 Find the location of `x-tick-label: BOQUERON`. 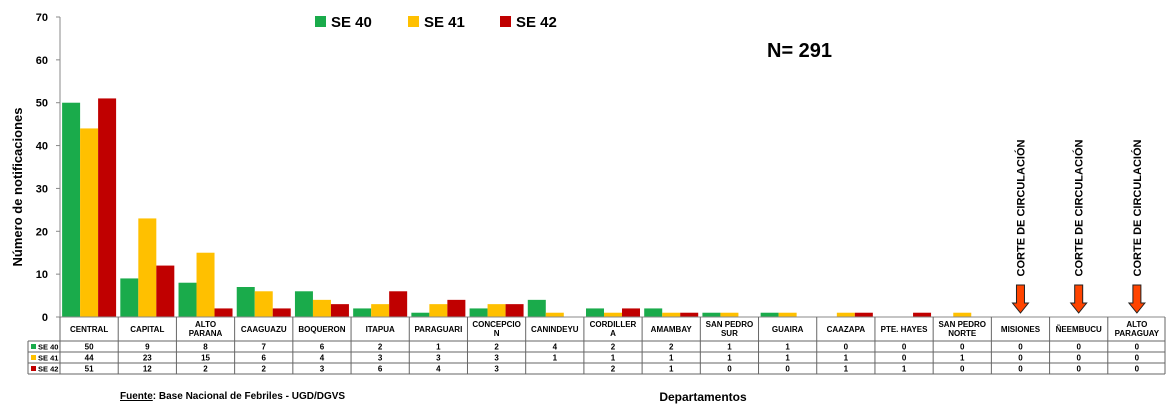

x-tick-label: BOQUERON is located at coordinates (321, 329).